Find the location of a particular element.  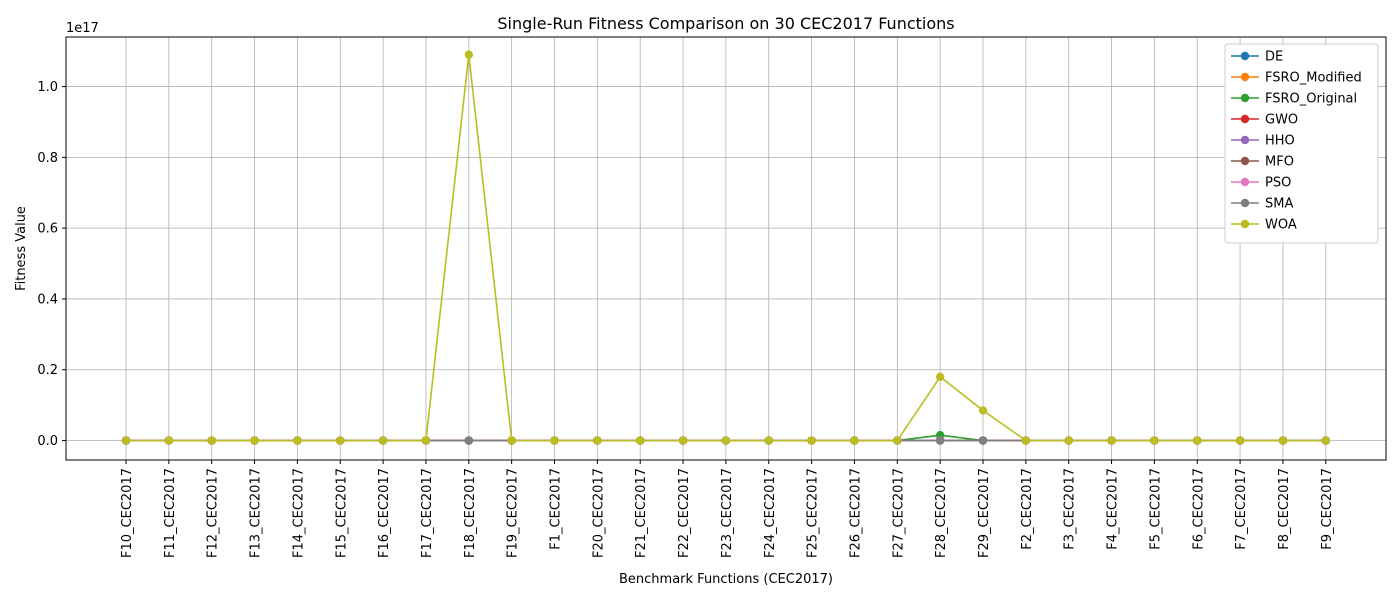

x-tick-label: F5_CEC2017 is located at coordinates (1155, 509).